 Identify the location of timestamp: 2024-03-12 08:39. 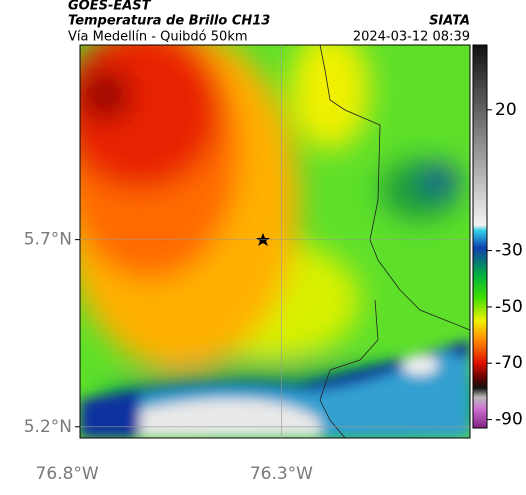
(411, 37).